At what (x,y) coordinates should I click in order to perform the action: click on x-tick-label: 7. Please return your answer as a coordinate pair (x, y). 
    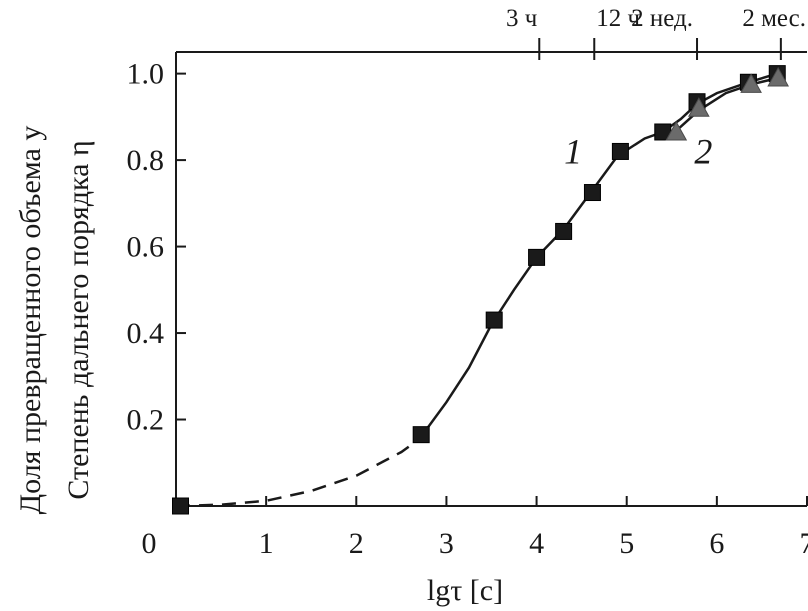
    Looking at the image, I should click on (804, 543).